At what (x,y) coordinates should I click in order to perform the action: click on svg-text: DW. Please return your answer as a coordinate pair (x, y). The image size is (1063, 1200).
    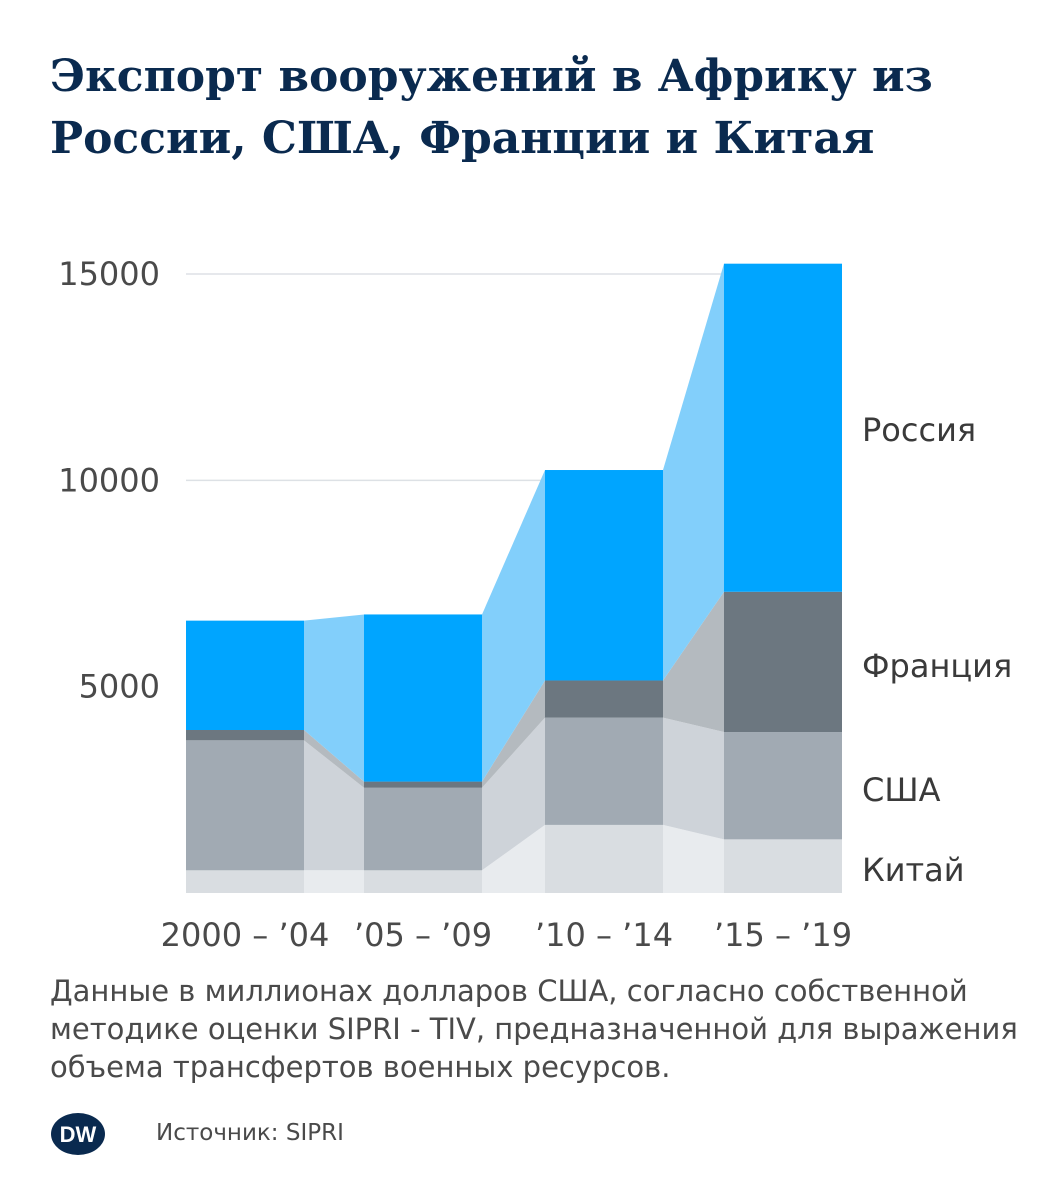
    Looking at the image, I should click on (78, 1134).